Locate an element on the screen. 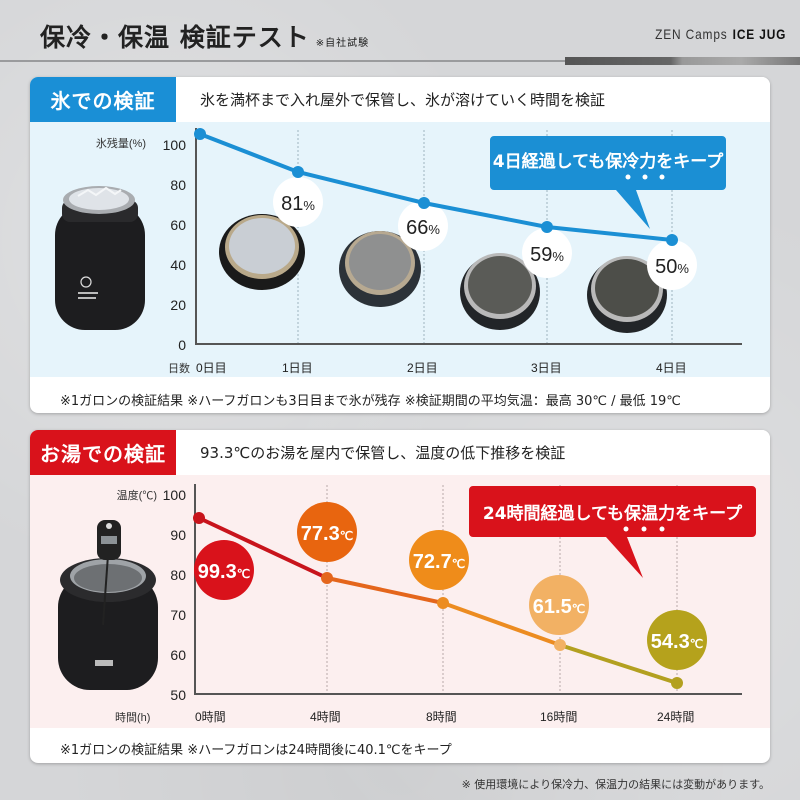  hot-panel-header: お湯での検証 93.3℃のお湯を屋内で保管し、温度の低下推移を検証 is located at coordinates (400, 452).